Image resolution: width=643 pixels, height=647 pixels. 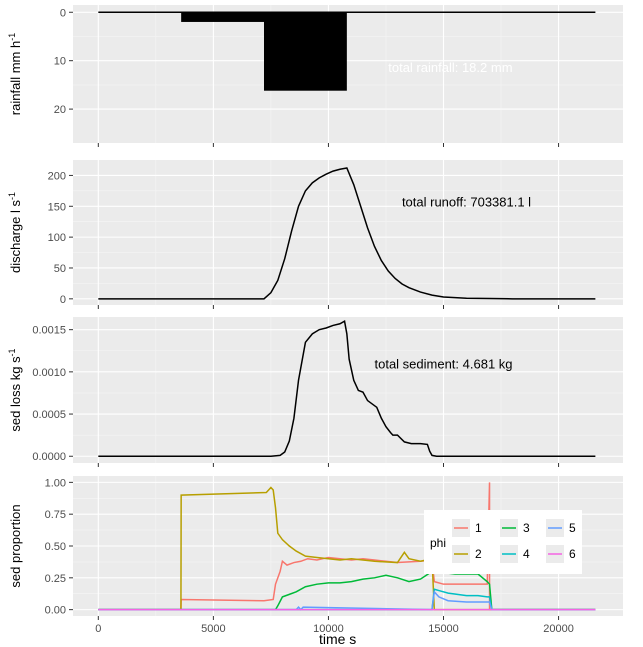 I want to click on sed-proportion-ytick-label: 1.00, so click(x=55, y=483).